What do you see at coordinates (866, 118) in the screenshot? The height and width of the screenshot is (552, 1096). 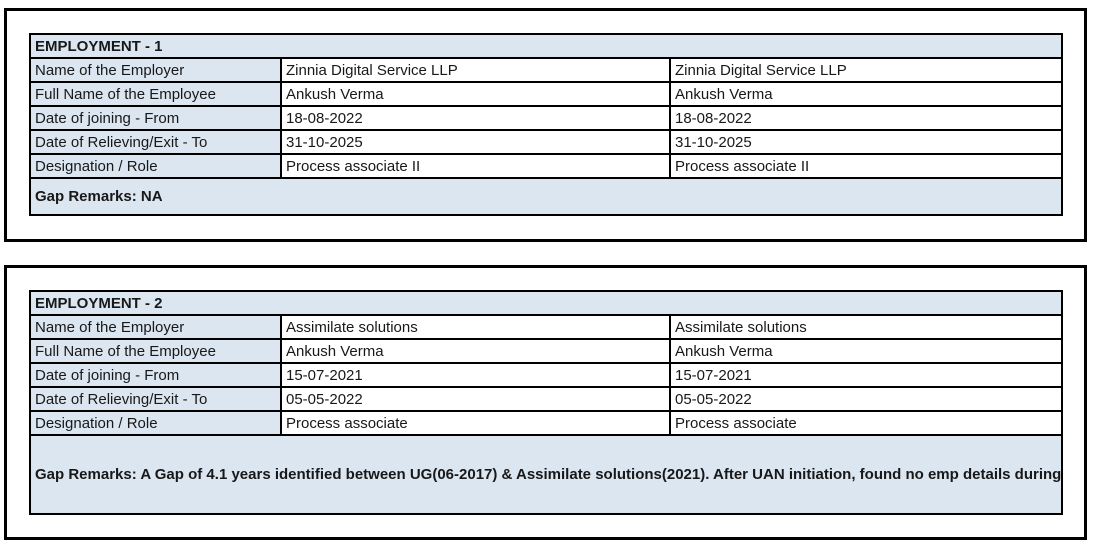 I see `joining-date-value-2: 18-08-2022` at bounding box center [866, 118].